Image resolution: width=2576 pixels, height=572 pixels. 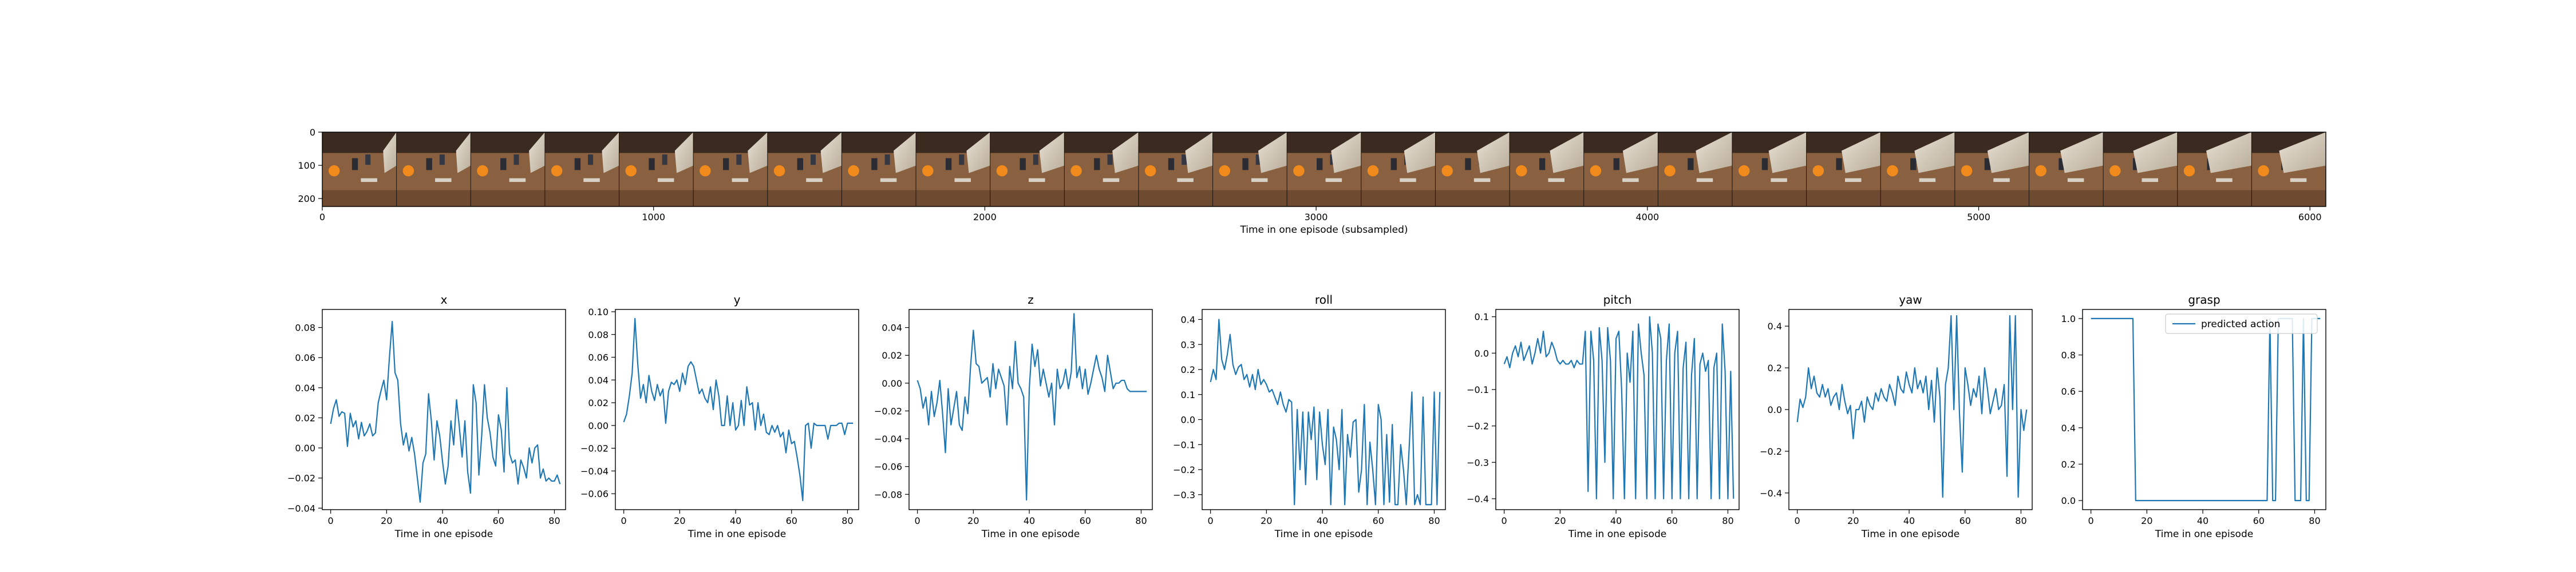 What do you see at coordinates (892, 355) in the screenshot?
I see `y-tick-label: 0.02` at bounding box center [892, 355].